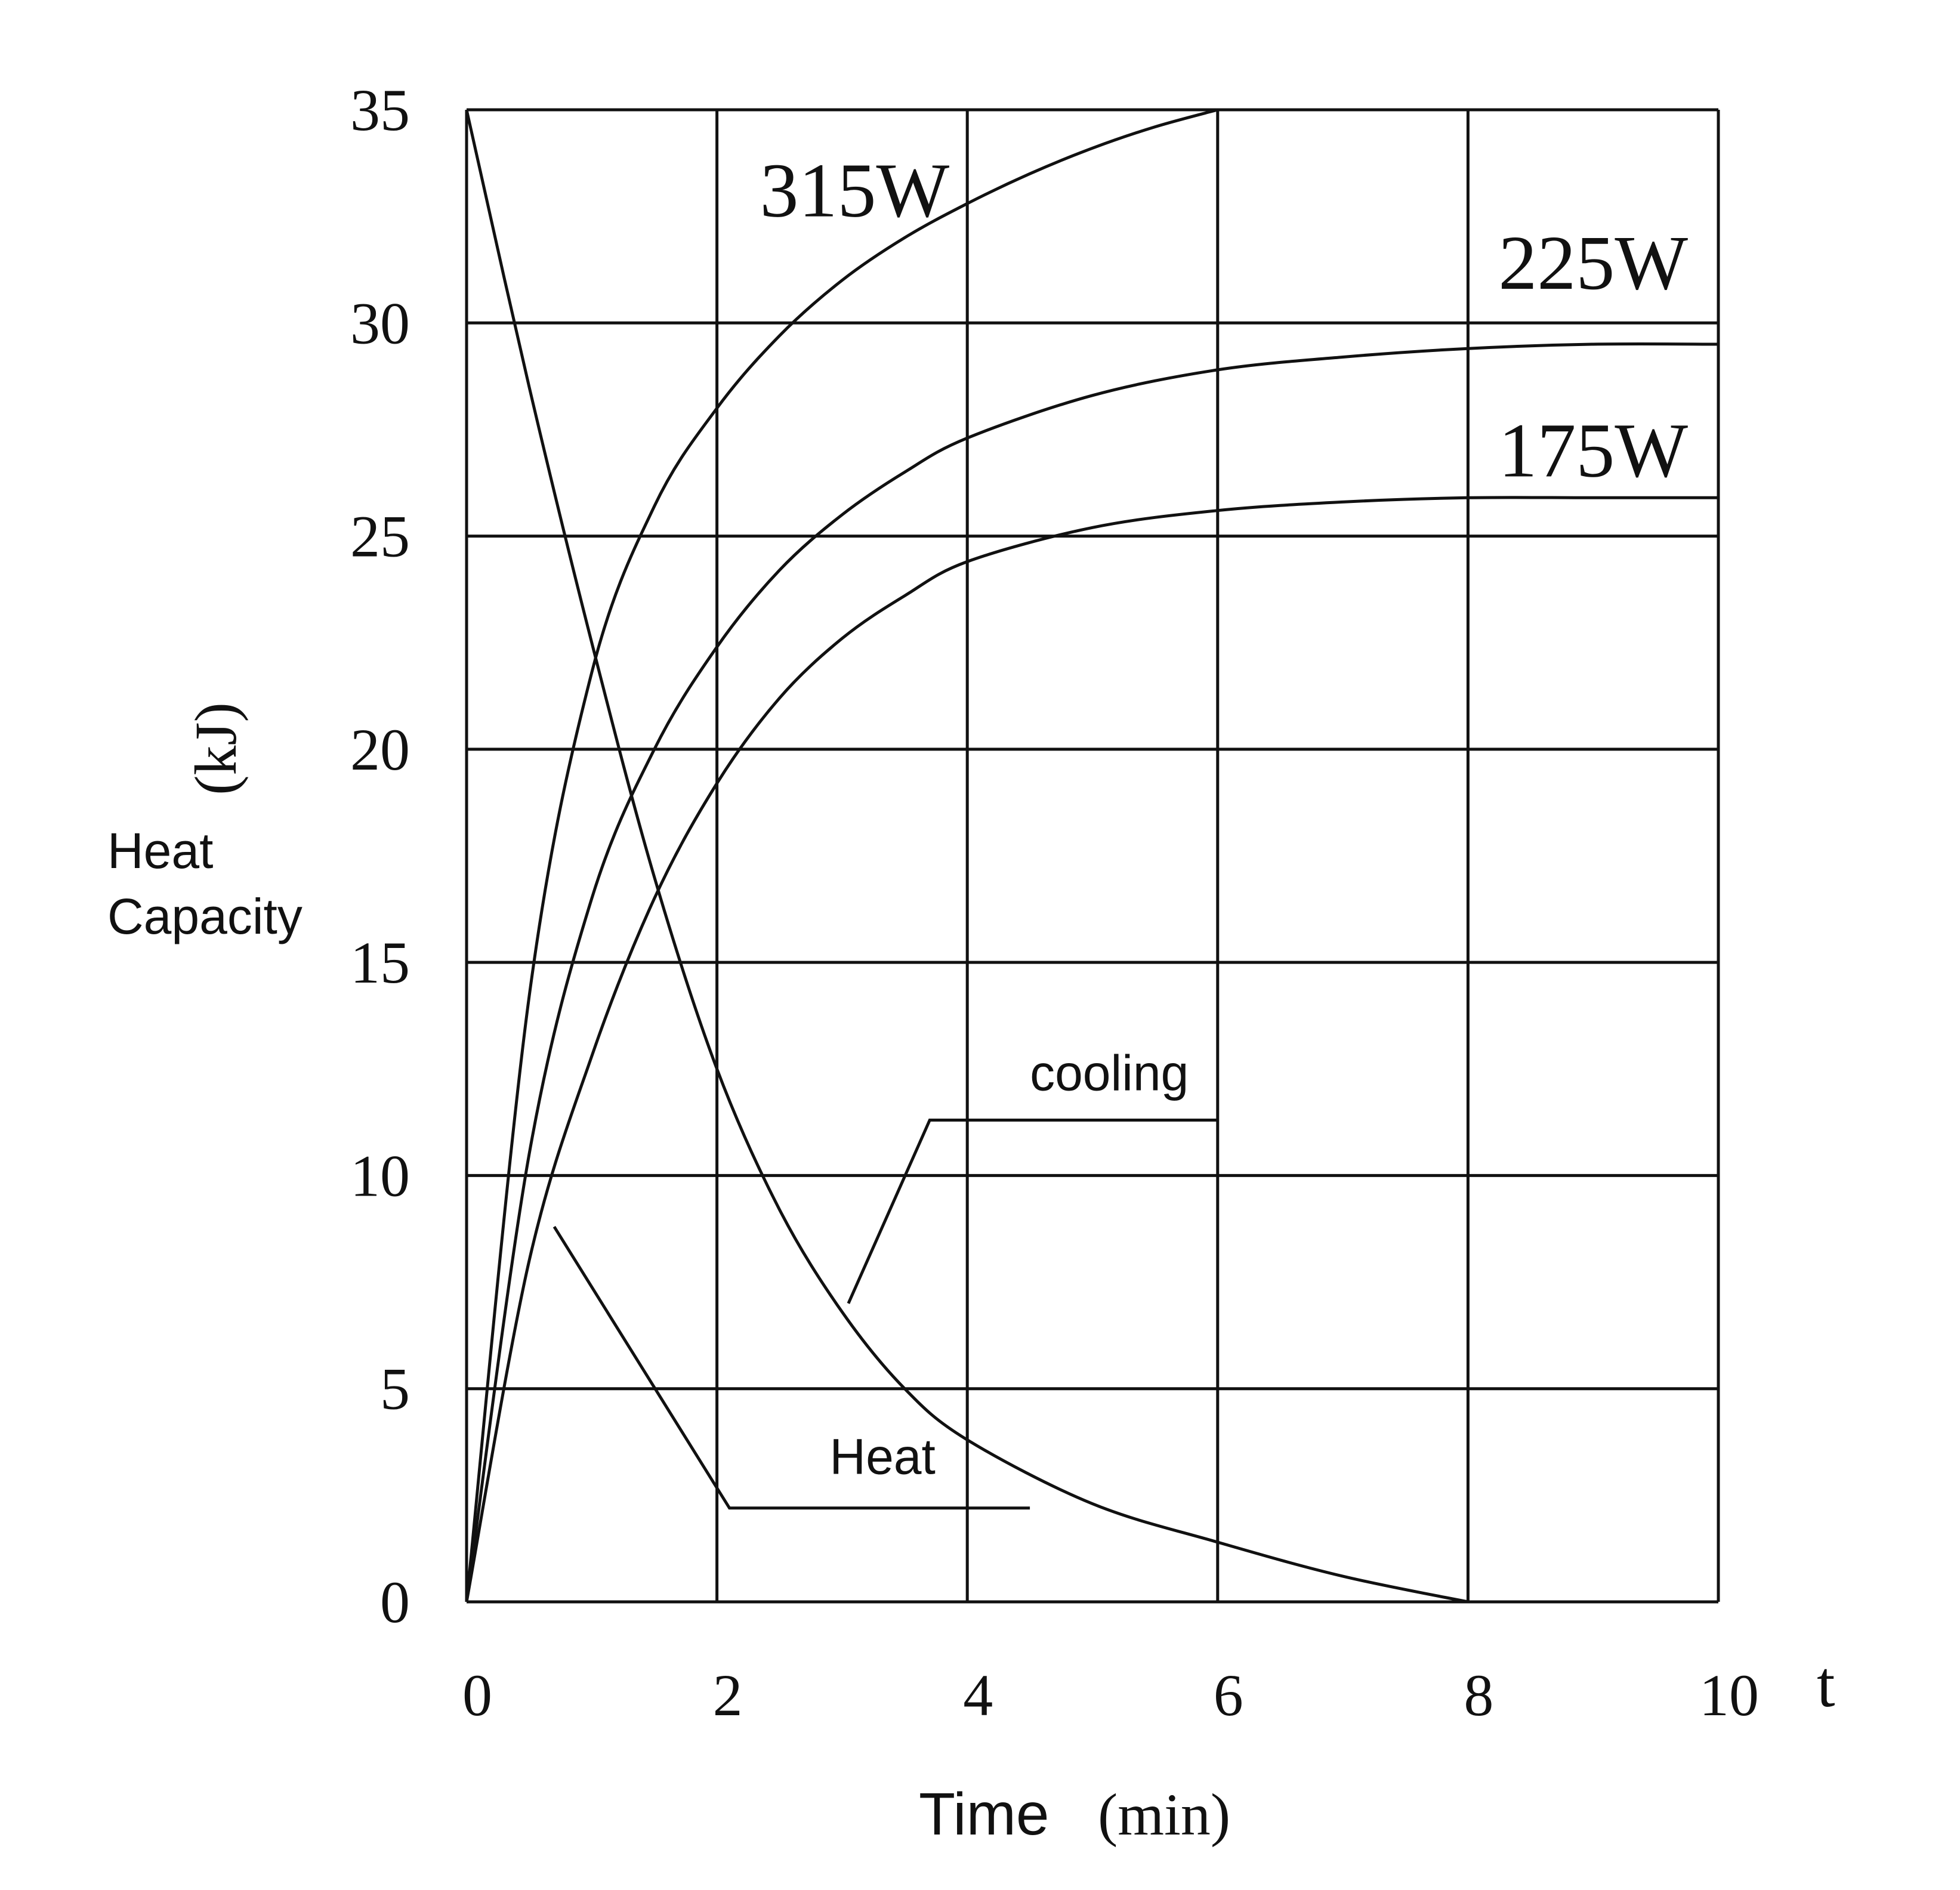 The width and height of the screenshot is (1960, 1890). Describe the element at coordinates (1164, 1814) in the screenshot. I see `x-unit-label: (min)` at that location.